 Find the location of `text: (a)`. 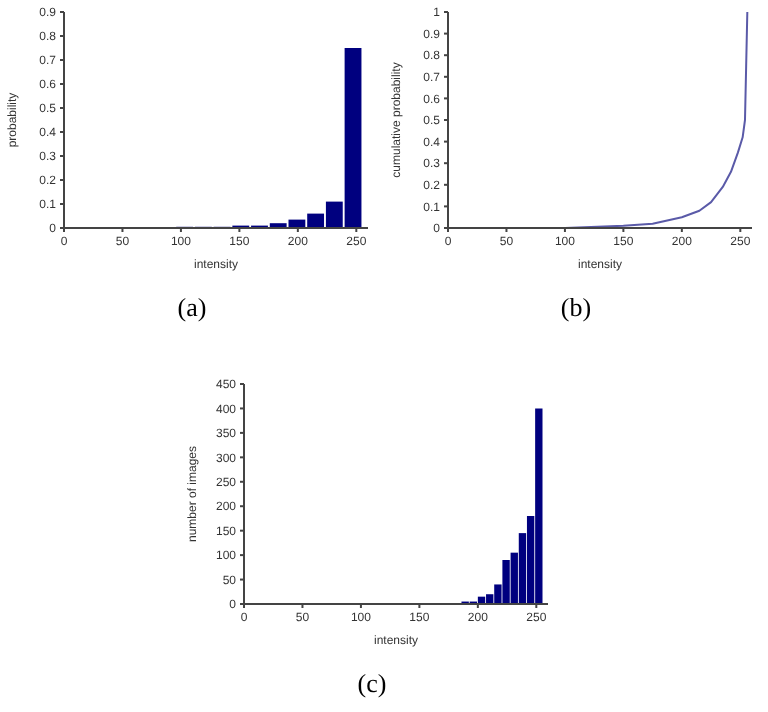

text: (a) is located at coordinates (192, 308).